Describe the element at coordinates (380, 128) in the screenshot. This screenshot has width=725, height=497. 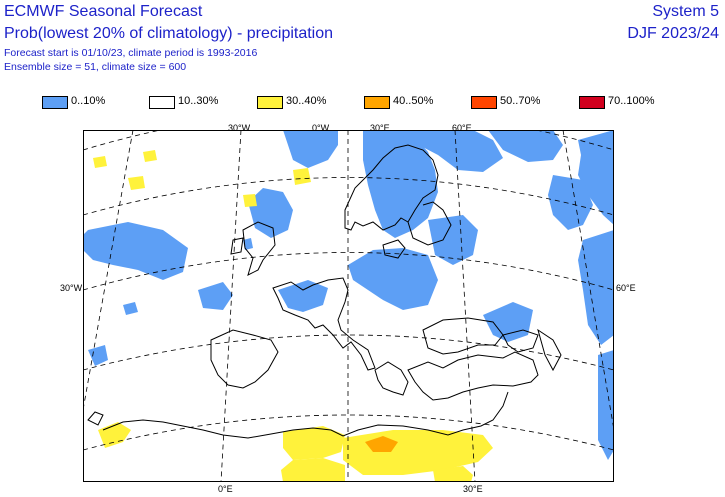
I see `longitude-label-top-30e: 30°E` at that location.